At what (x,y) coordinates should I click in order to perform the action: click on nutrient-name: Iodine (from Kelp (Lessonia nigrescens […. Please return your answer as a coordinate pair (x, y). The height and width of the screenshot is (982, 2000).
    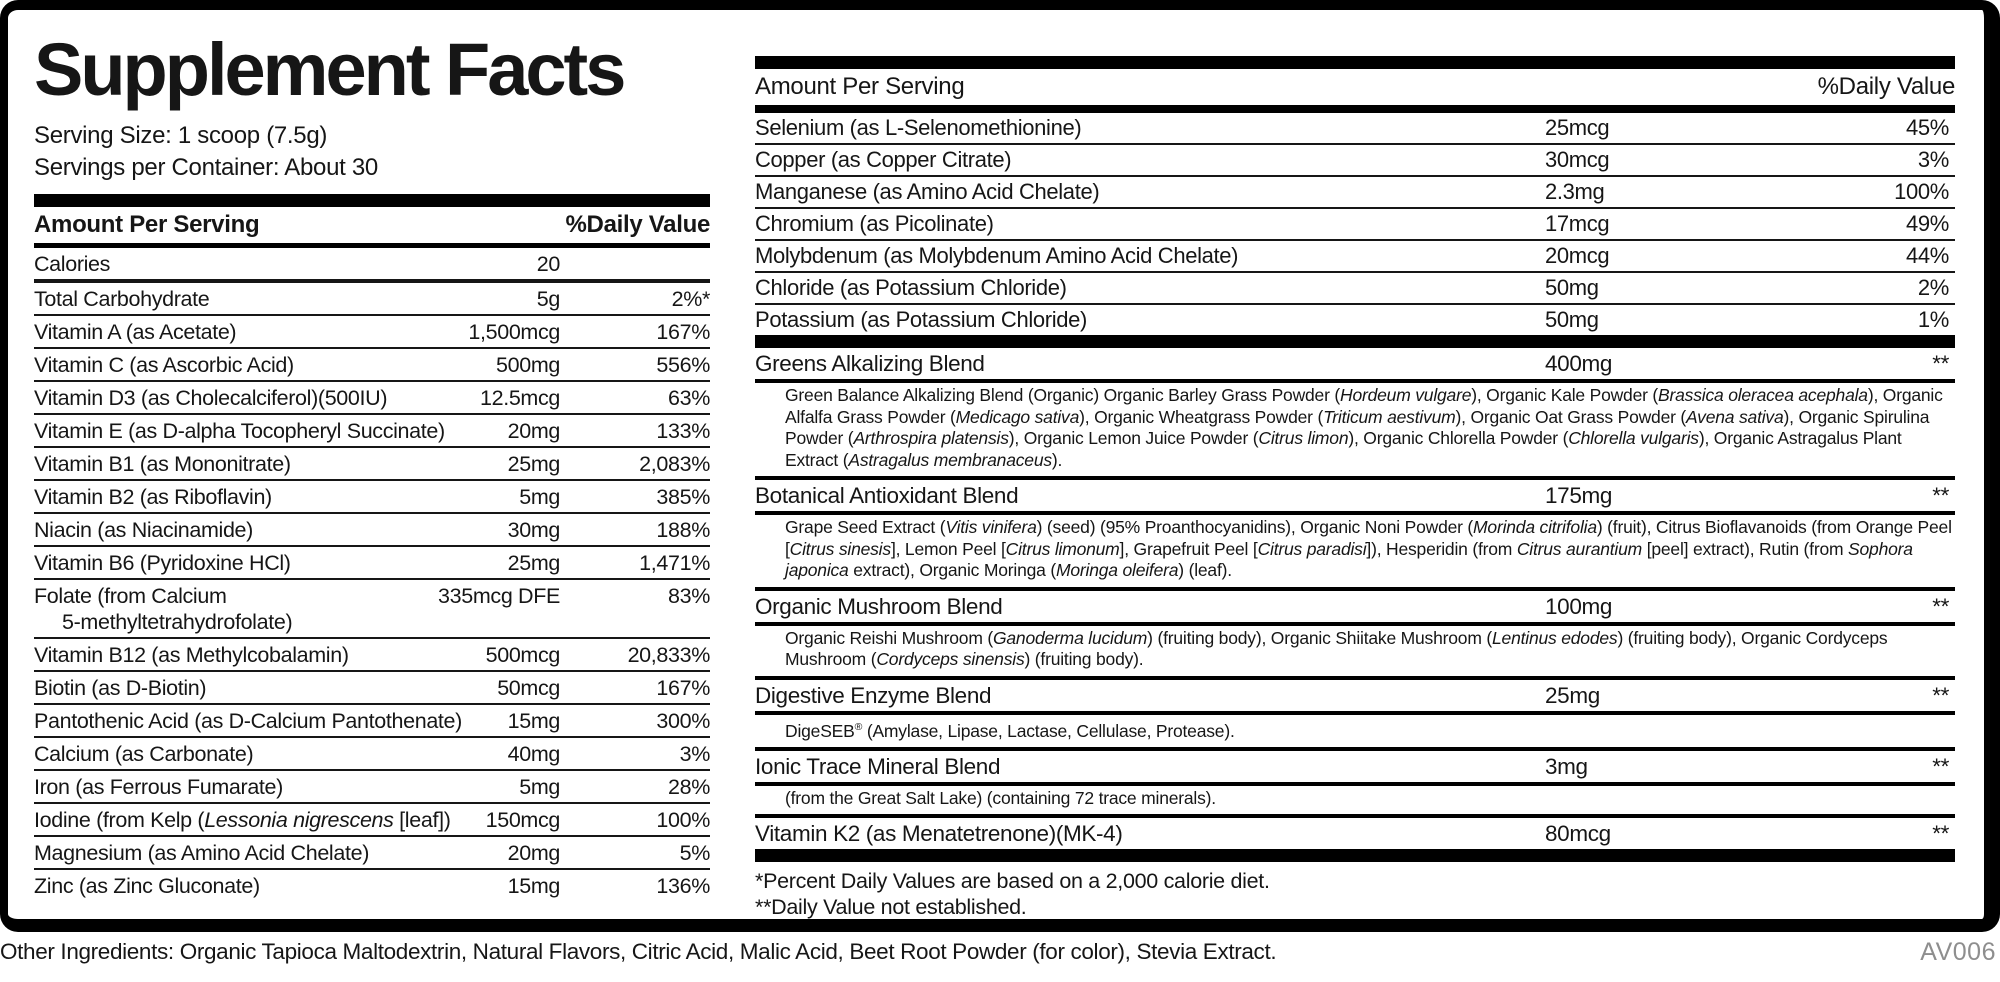
    Looking at the image, I should click on (242, 819).